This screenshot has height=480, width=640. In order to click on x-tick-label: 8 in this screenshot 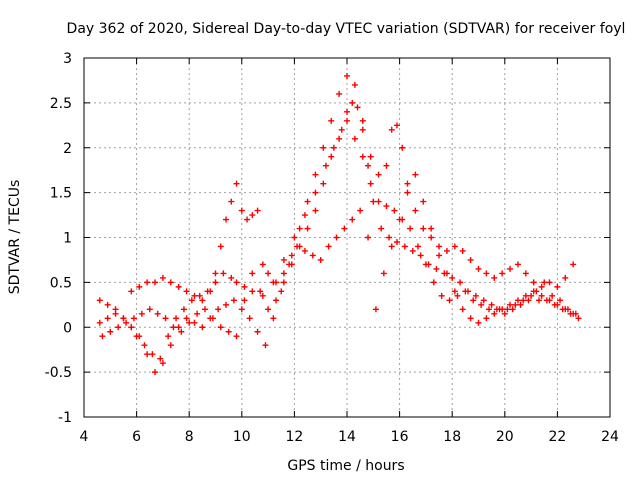, I will do `click(189, 437)`.